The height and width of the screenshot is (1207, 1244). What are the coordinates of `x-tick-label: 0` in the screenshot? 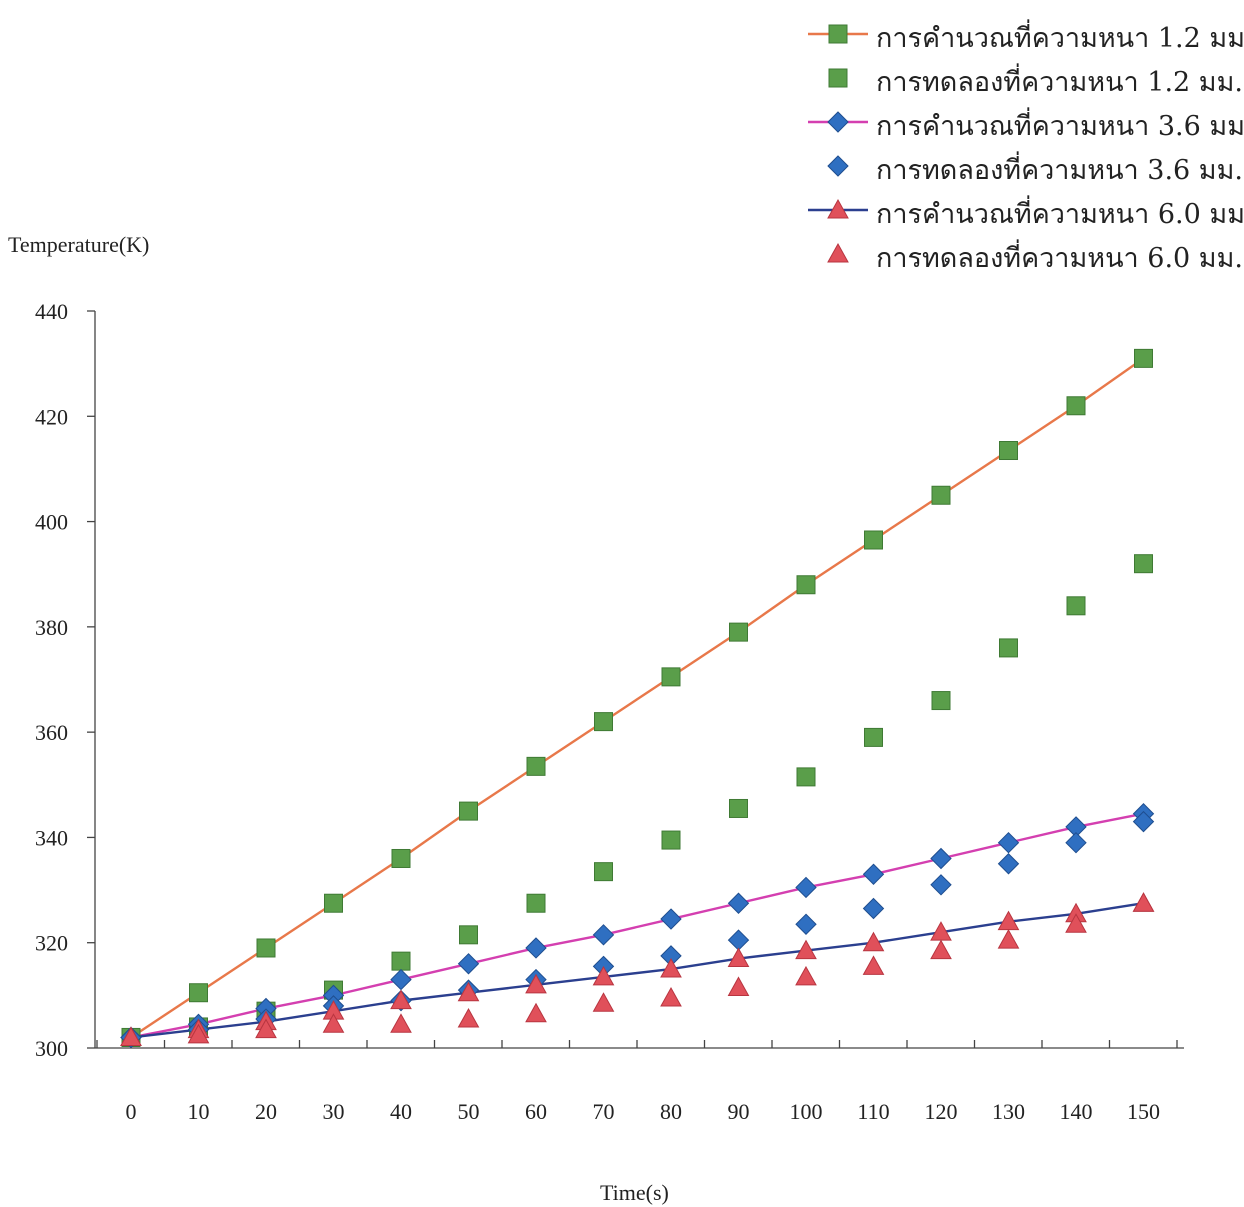 It's located at (131, 1111).